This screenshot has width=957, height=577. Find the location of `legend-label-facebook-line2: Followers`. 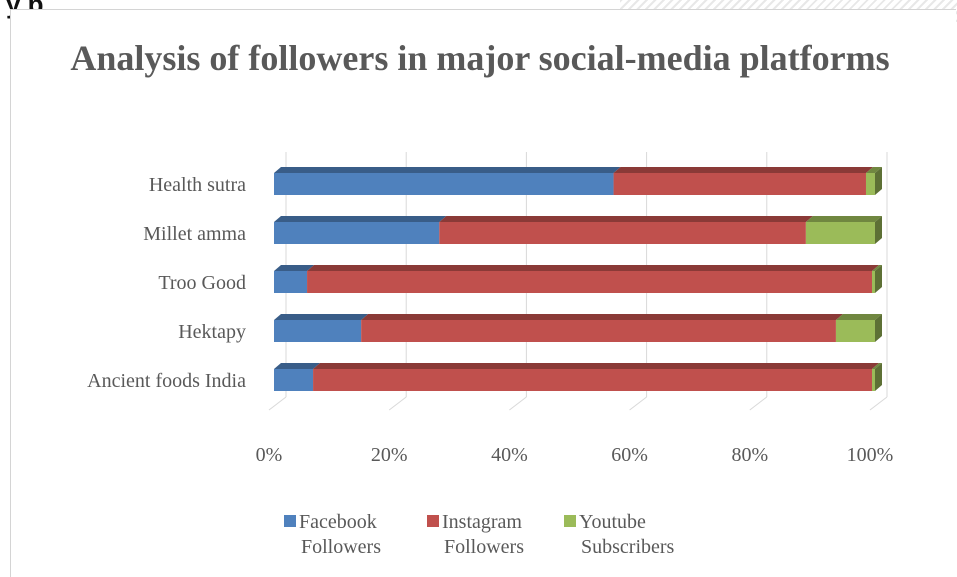

legend-label-facebook-line2: Followers is located at coordinates (341, 547).